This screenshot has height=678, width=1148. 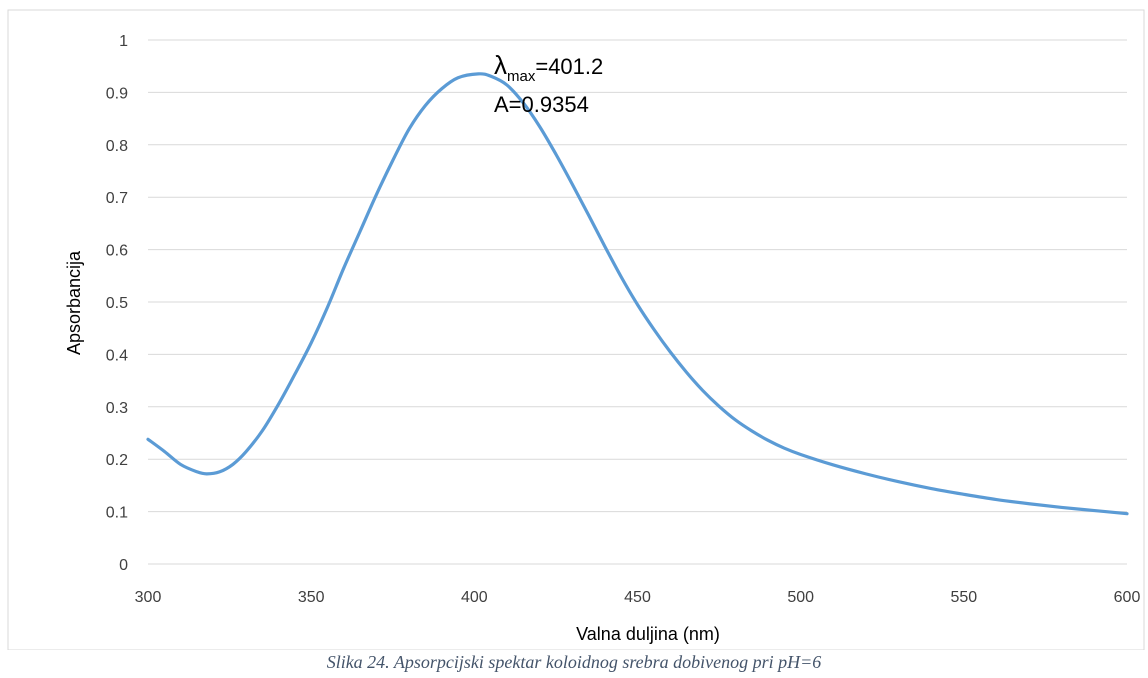 What do you see at coordinates (117, 513) in the screenshot?
I see `y-tick-label: 0.1` at bounding box center [117, 513].